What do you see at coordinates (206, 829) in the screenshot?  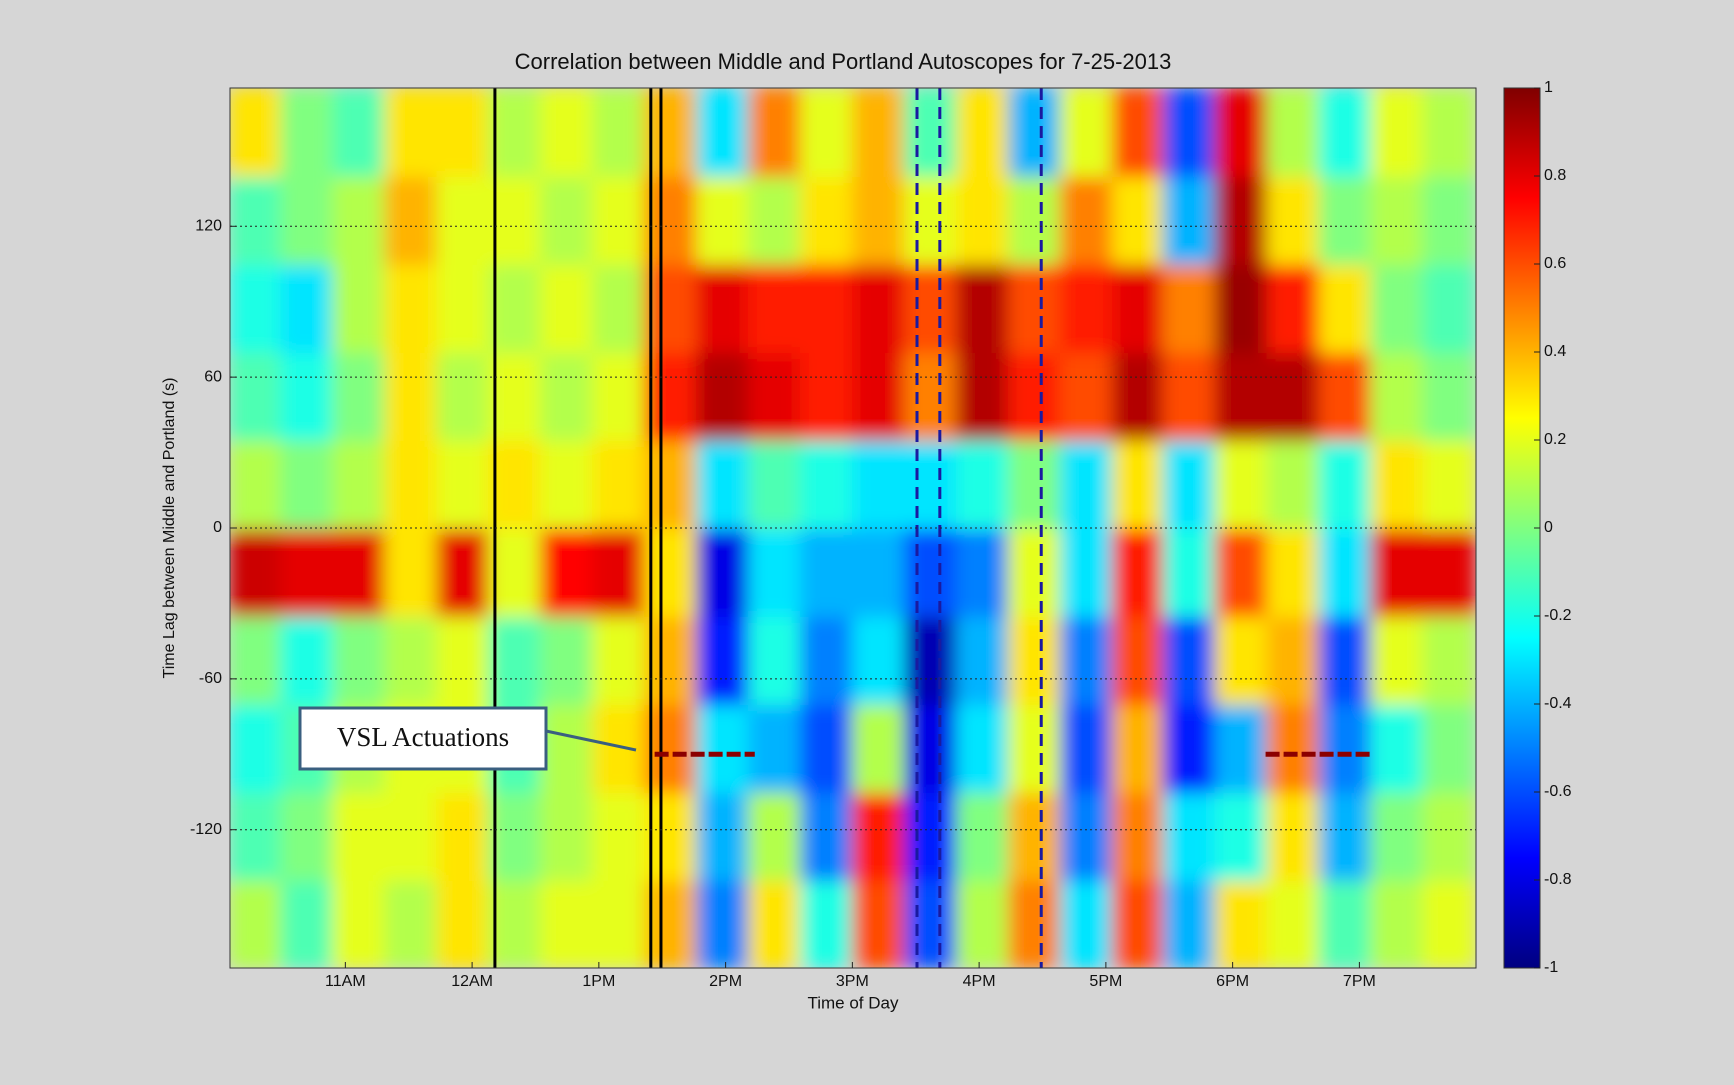 I see `y-tick-label: -120` at bounding box center [206, 829].